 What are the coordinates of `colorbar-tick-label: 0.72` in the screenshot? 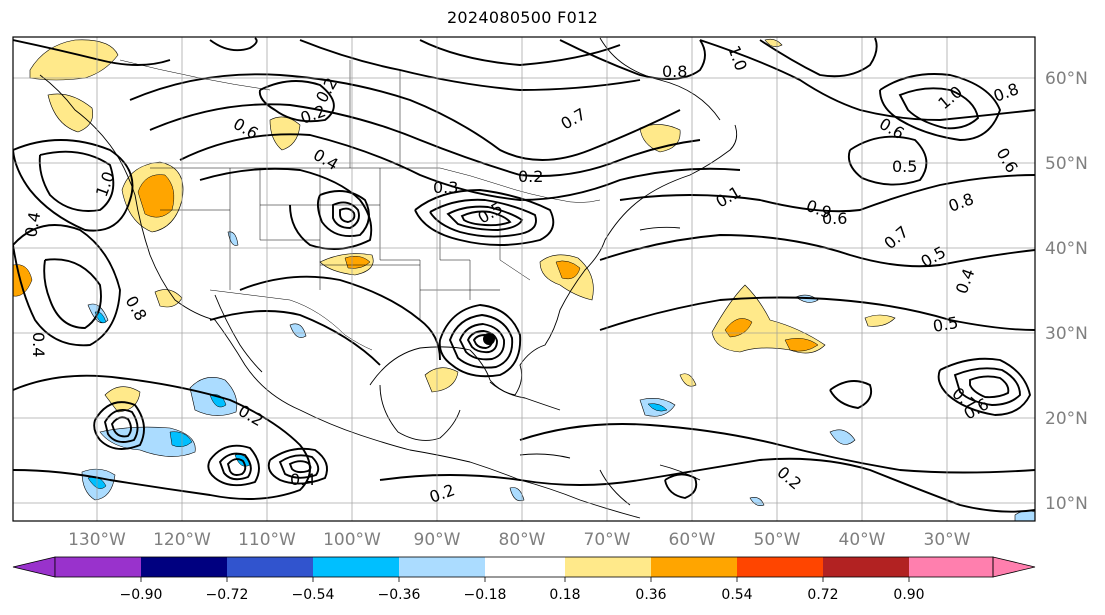 It's located at (822, 595).